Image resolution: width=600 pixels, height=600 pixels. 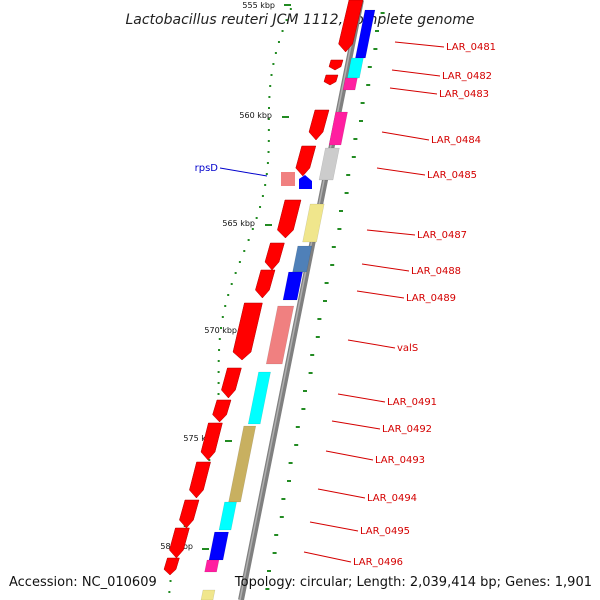 What do you see at coordinates (436, 271) in the screenshot?
I see `gene-label: LAR_0488` at bounding box center [436, 271].